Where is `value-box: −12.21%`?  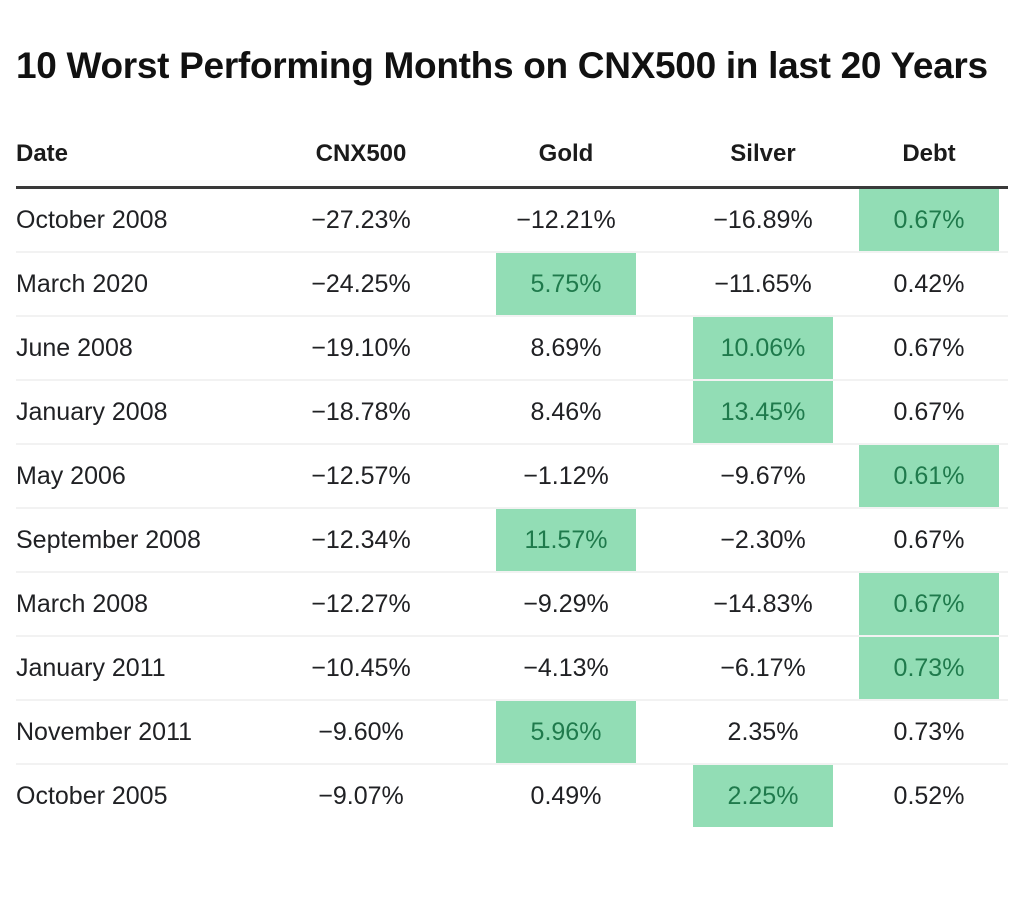 value-box: −12.21% is located at coordinates (566, 219).